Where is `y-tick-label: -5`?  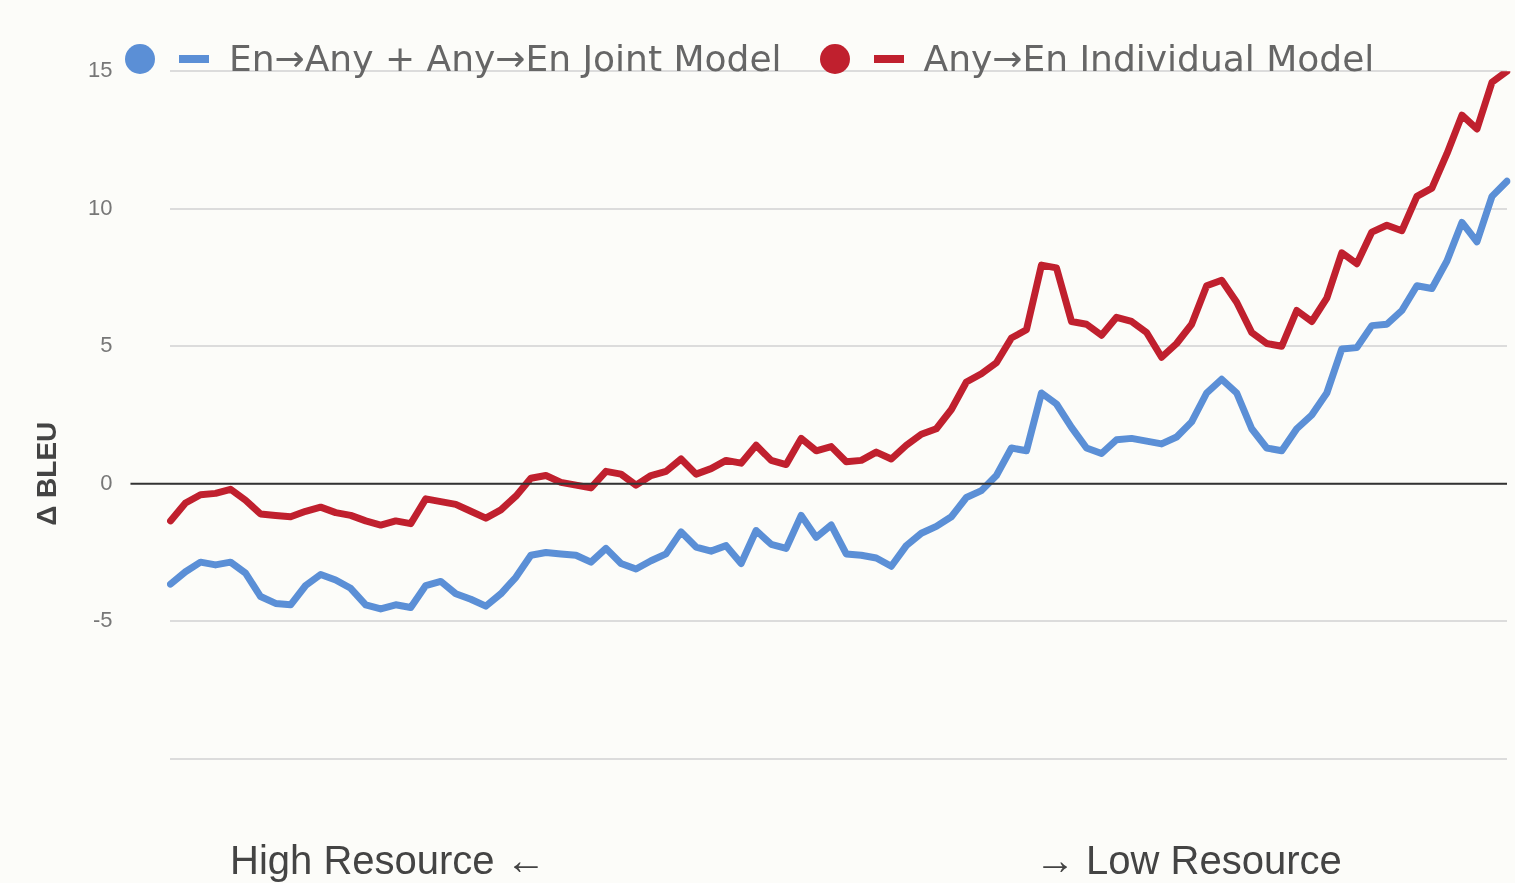 y-tick-label: -5 is located at coordinates (102, 620).